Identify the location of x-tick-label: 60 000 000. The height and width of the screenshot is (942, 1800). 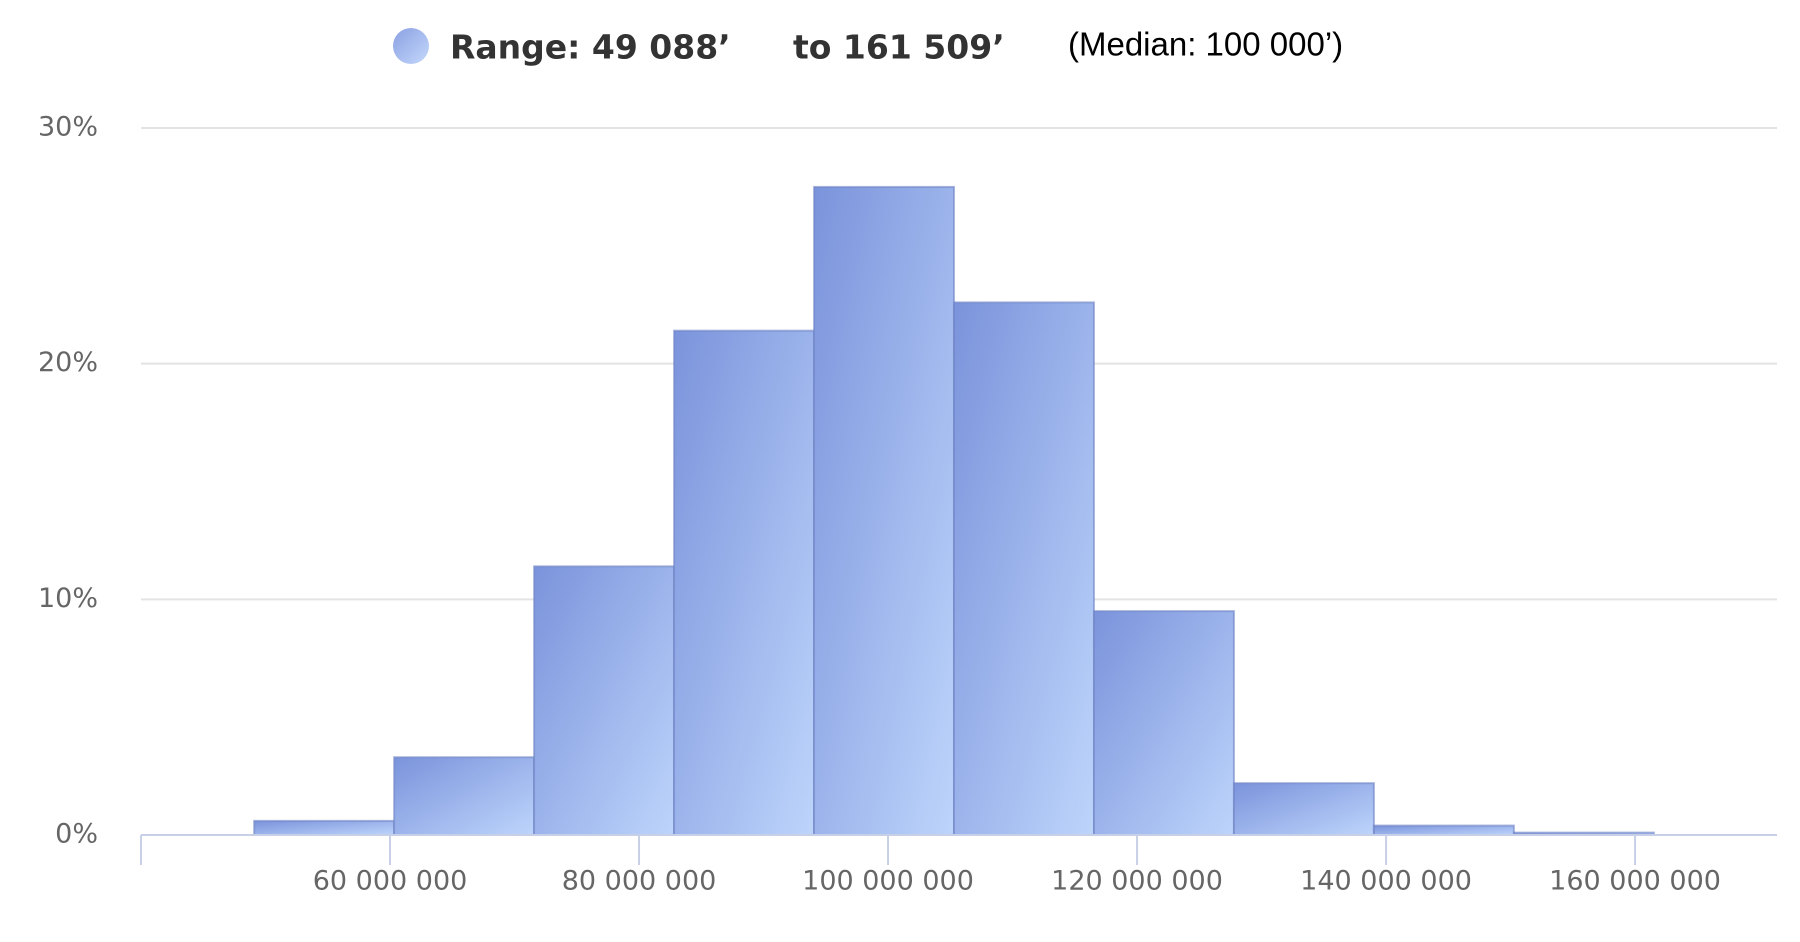
(390, 881).